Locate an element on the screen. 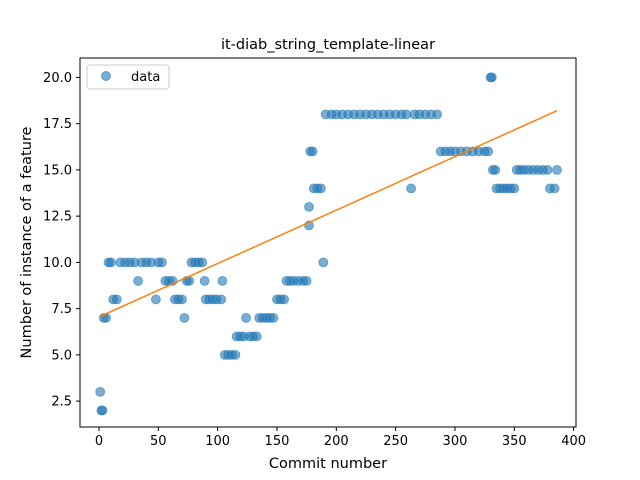 The image size is (640, 480). y-tick-label: 2.5 is located at coordinates (61, 402).